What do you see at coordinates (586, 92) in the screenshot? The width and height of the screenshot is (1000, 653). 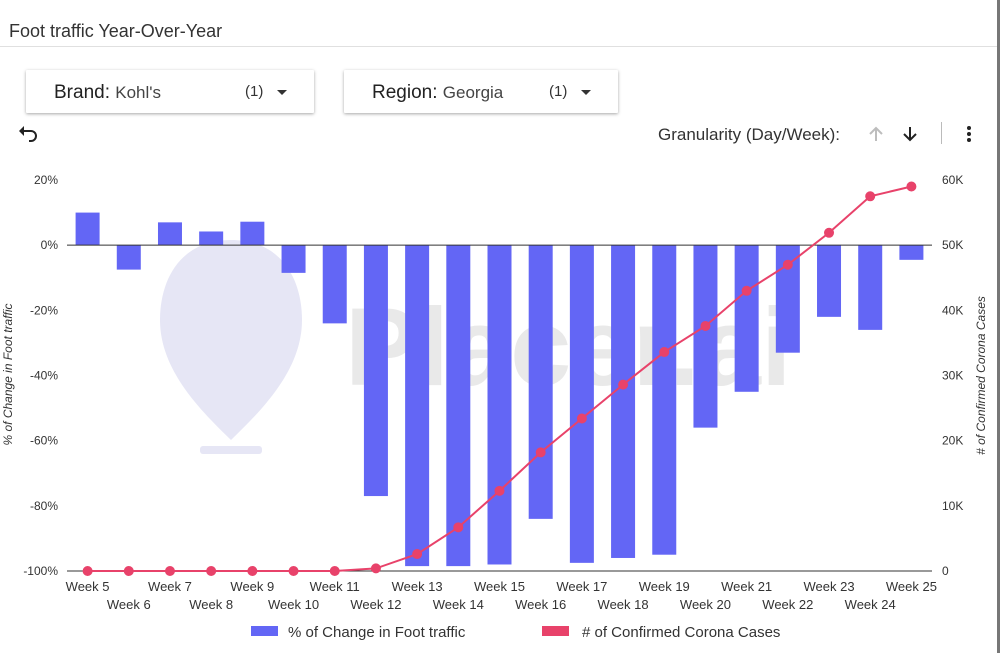 I see `region-dropdown-icon` at bounding box center [586, 92].